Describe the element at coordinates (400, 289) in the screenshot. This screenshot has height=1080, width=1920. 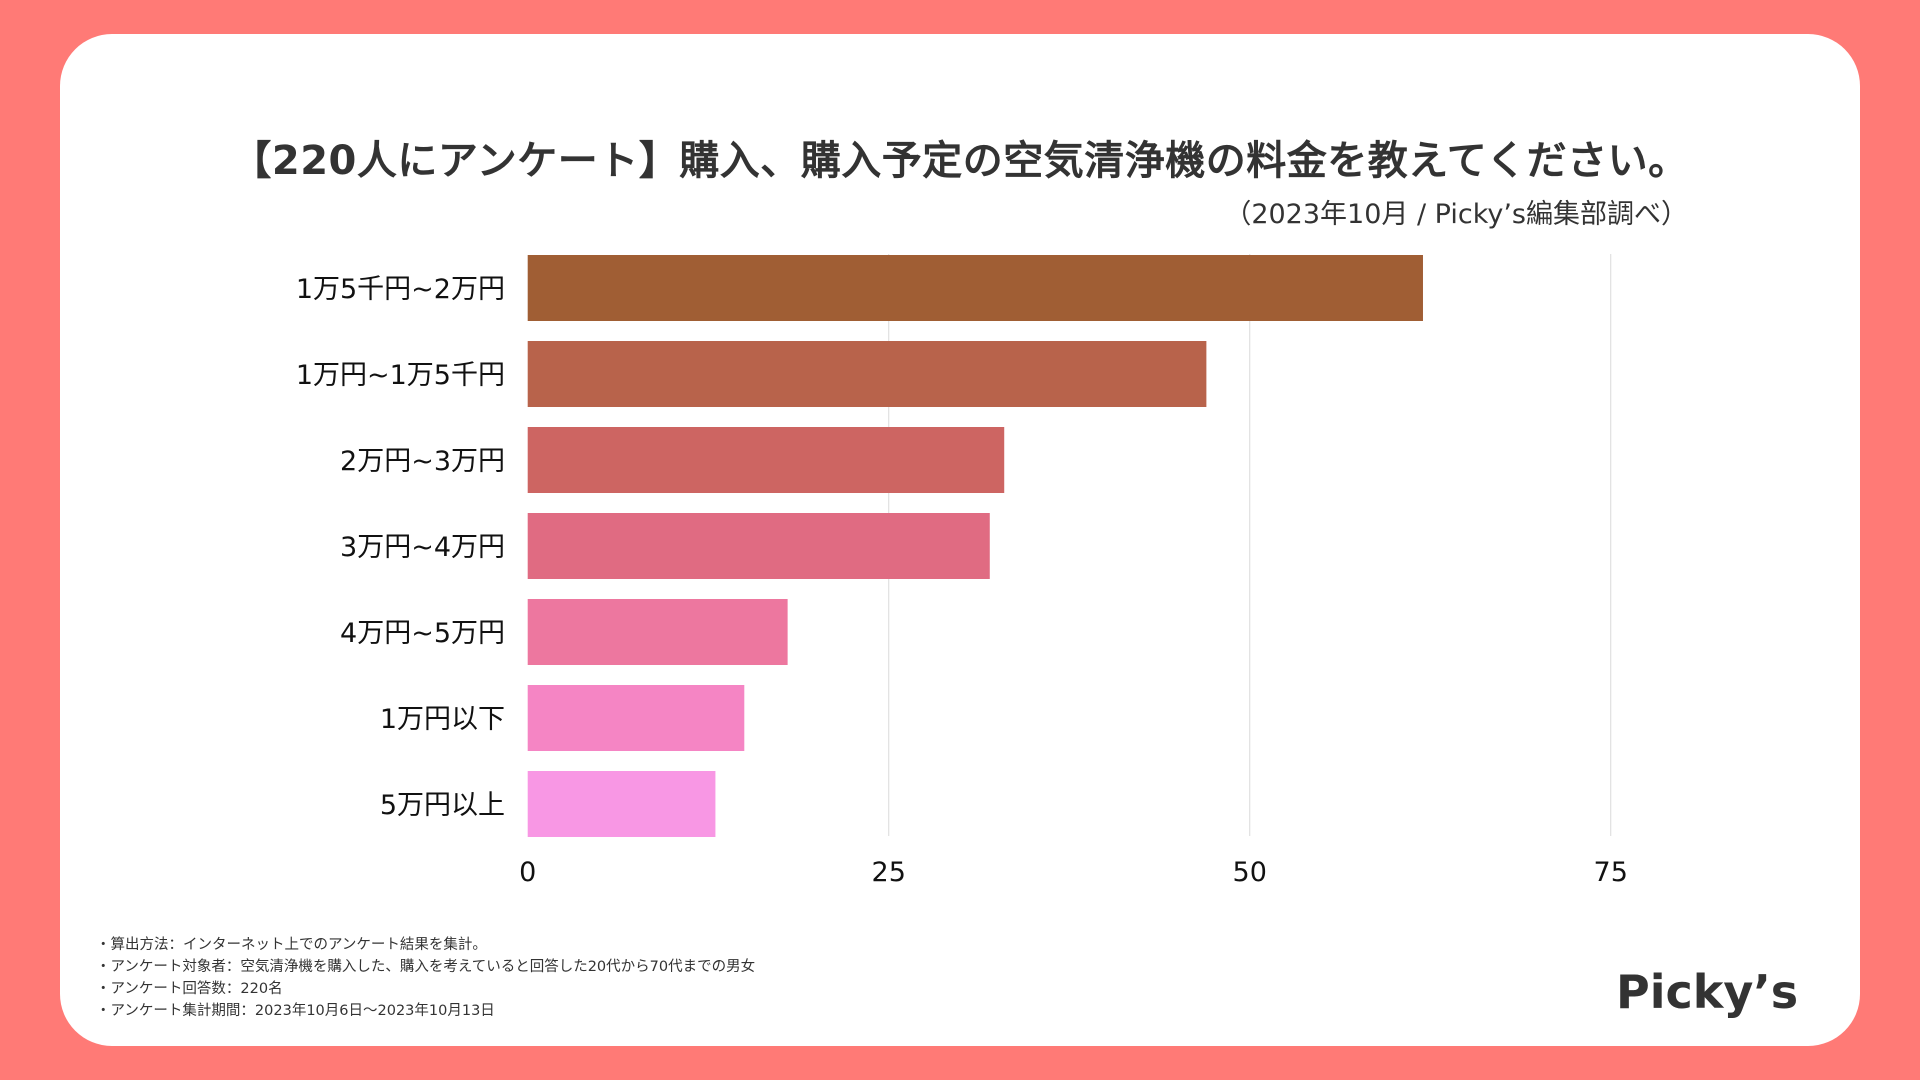
I see `category-label: 1万5千円~2万円` at that location.